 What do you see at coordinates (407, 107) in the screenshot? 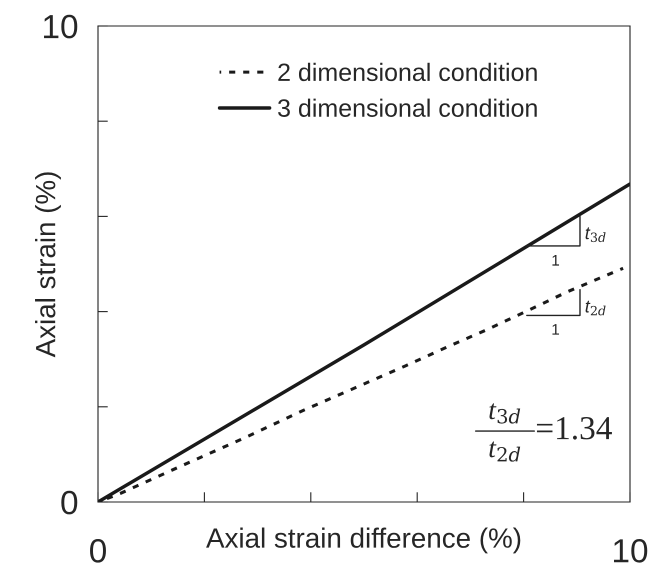
I see `legend-label: 3 dimensional condition` at bounding box center [407, 107].